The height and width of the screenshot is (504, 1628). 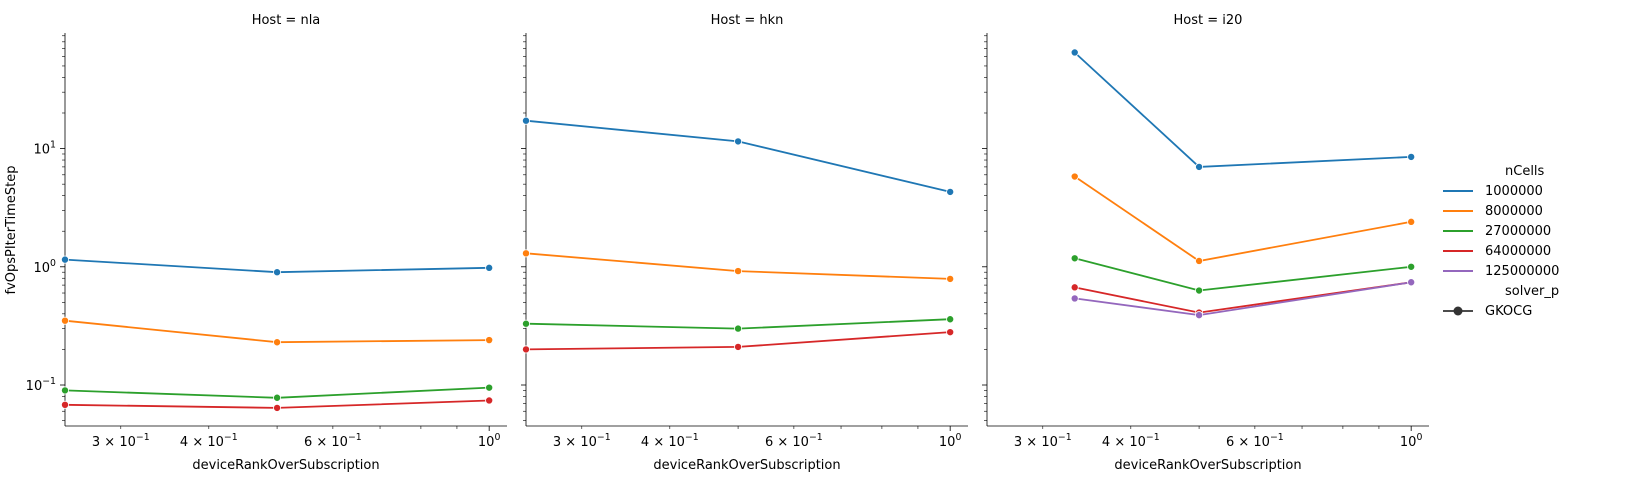 What do you see at coordinates (1514, 211) in the screenshot?
I see `legend-label-8000000: 8000000` at bounding box center [1514, 211].